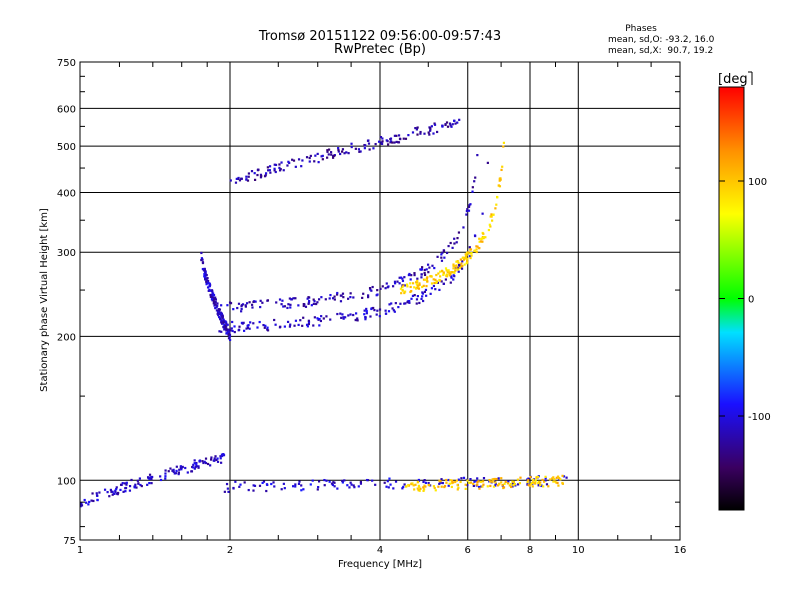  What do you see at coordinates (757, 182) in the screenshot?
I see `colorbar-tick-label: 100` at bounding box center [757, 182].